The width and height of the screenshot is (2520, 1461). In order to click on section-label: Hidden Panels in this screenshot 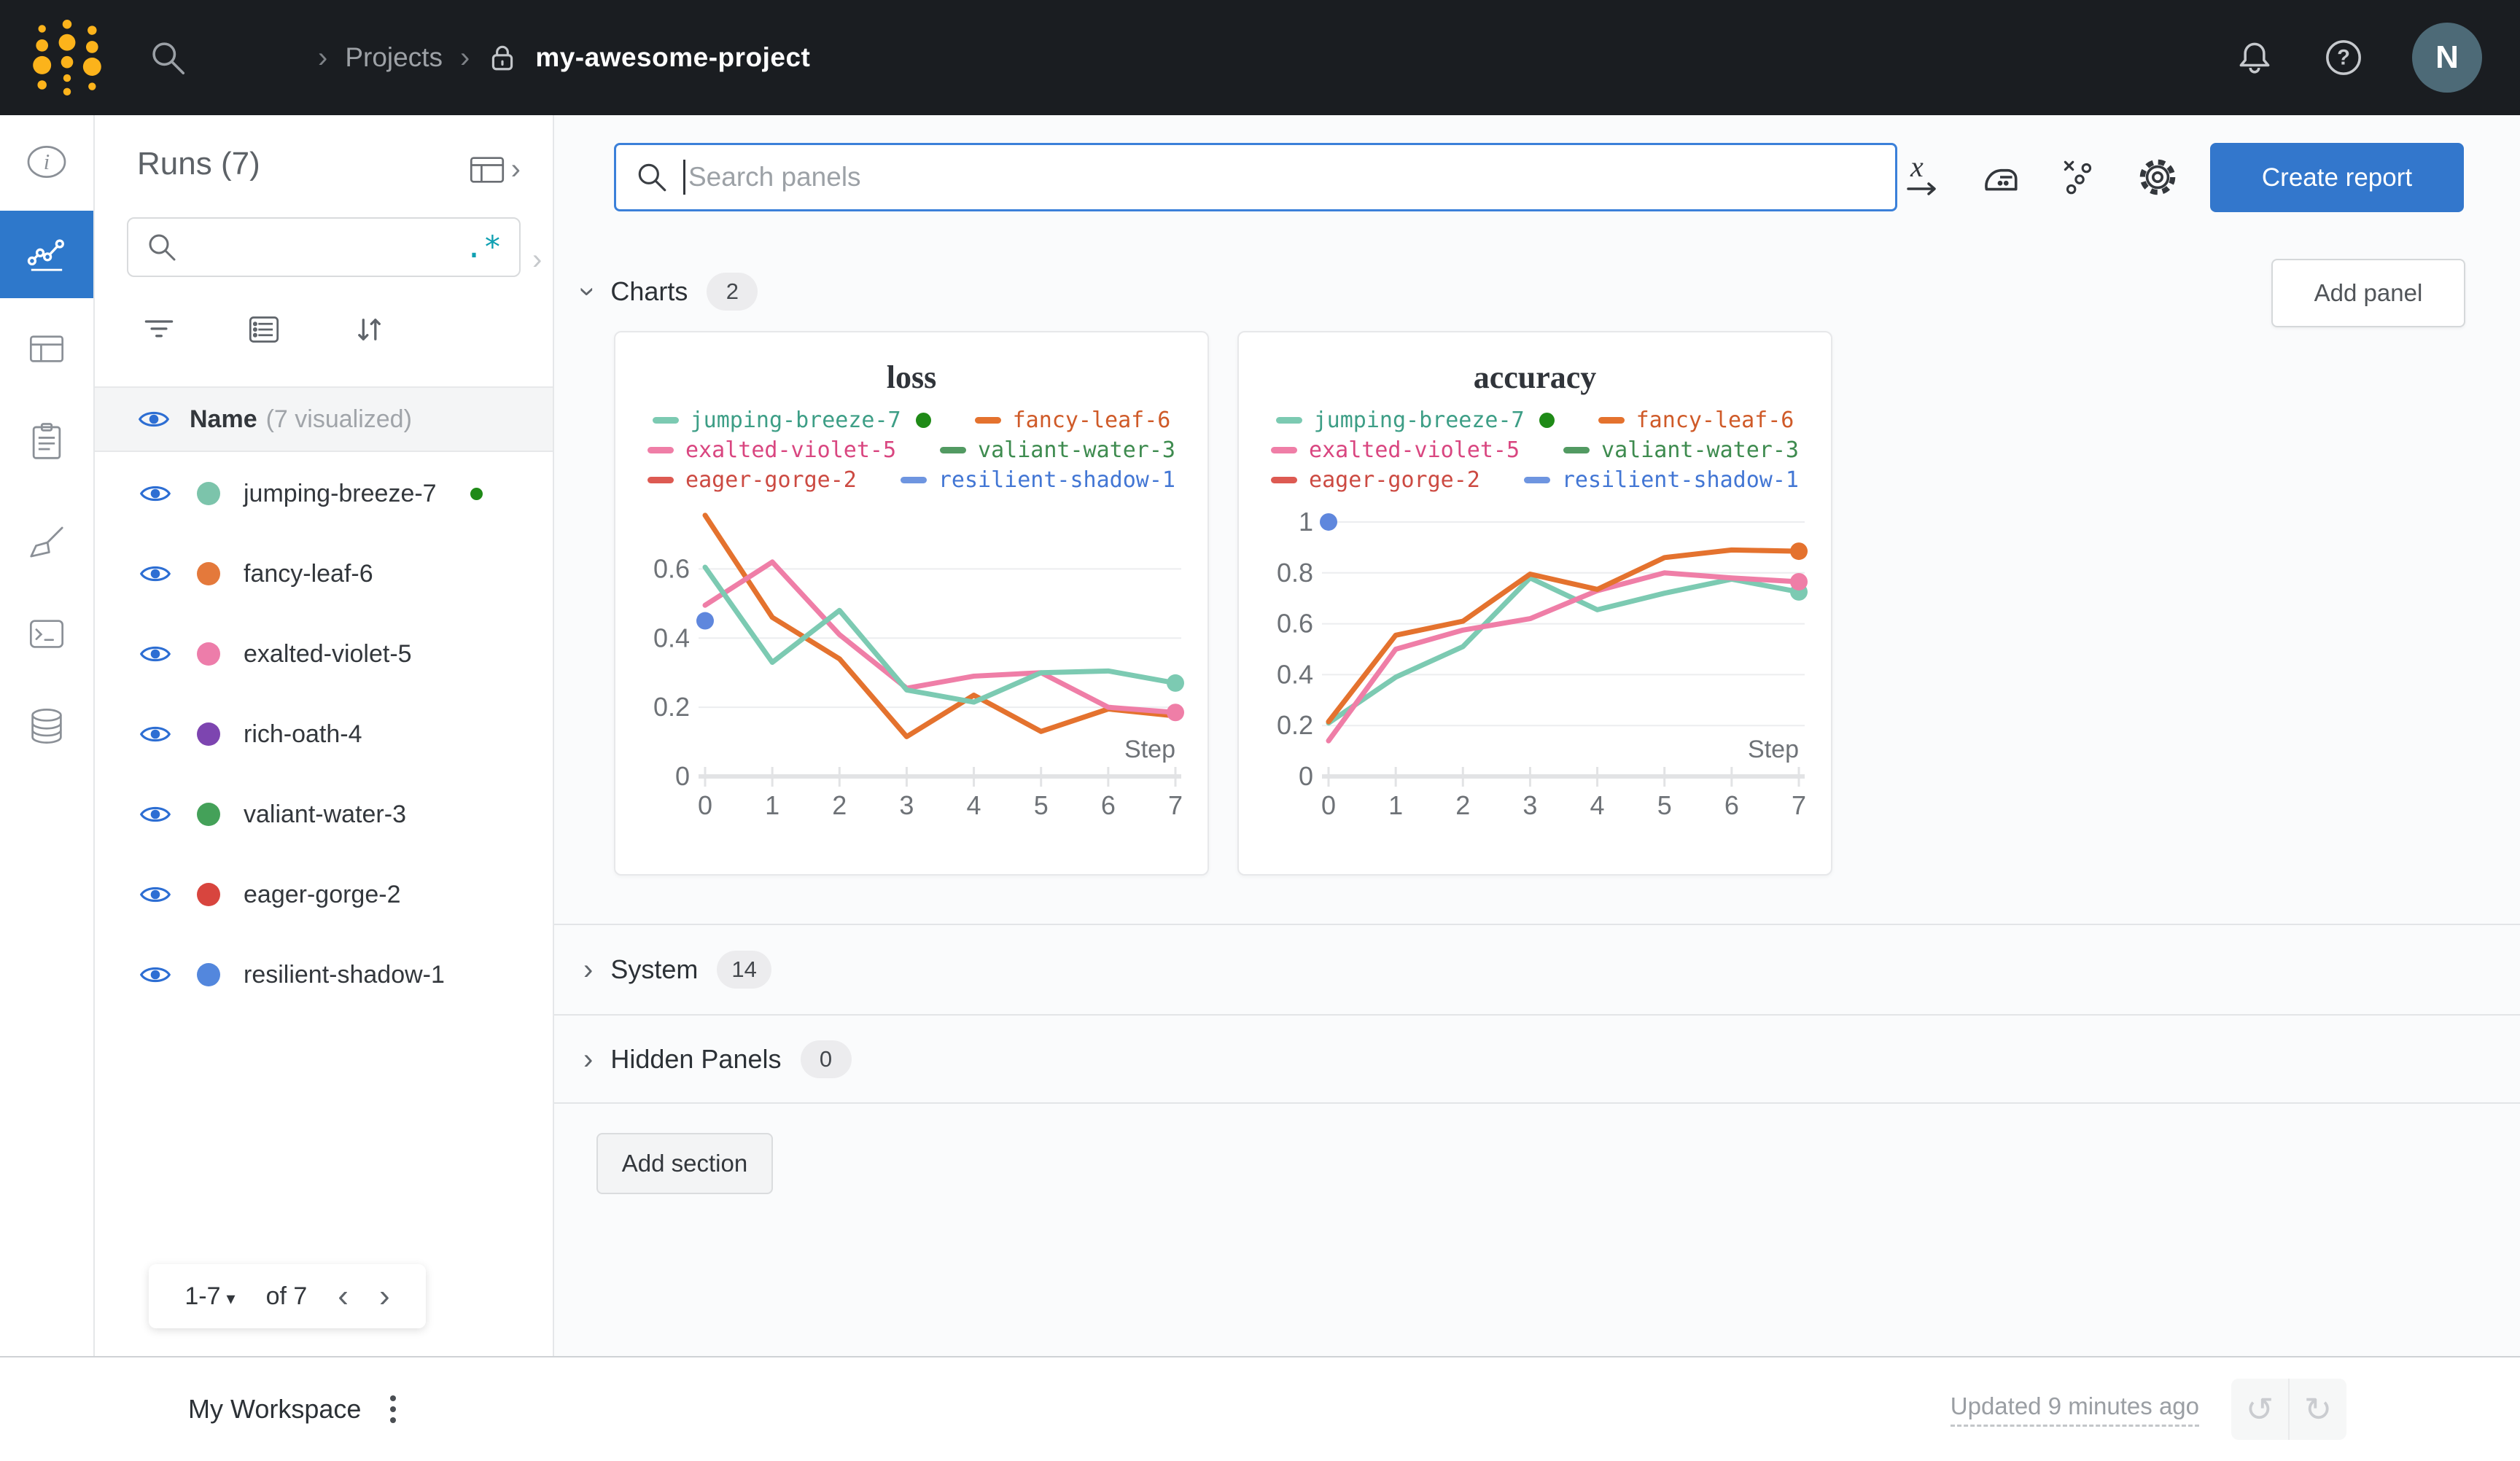, I will do `click(696, 1058)`.